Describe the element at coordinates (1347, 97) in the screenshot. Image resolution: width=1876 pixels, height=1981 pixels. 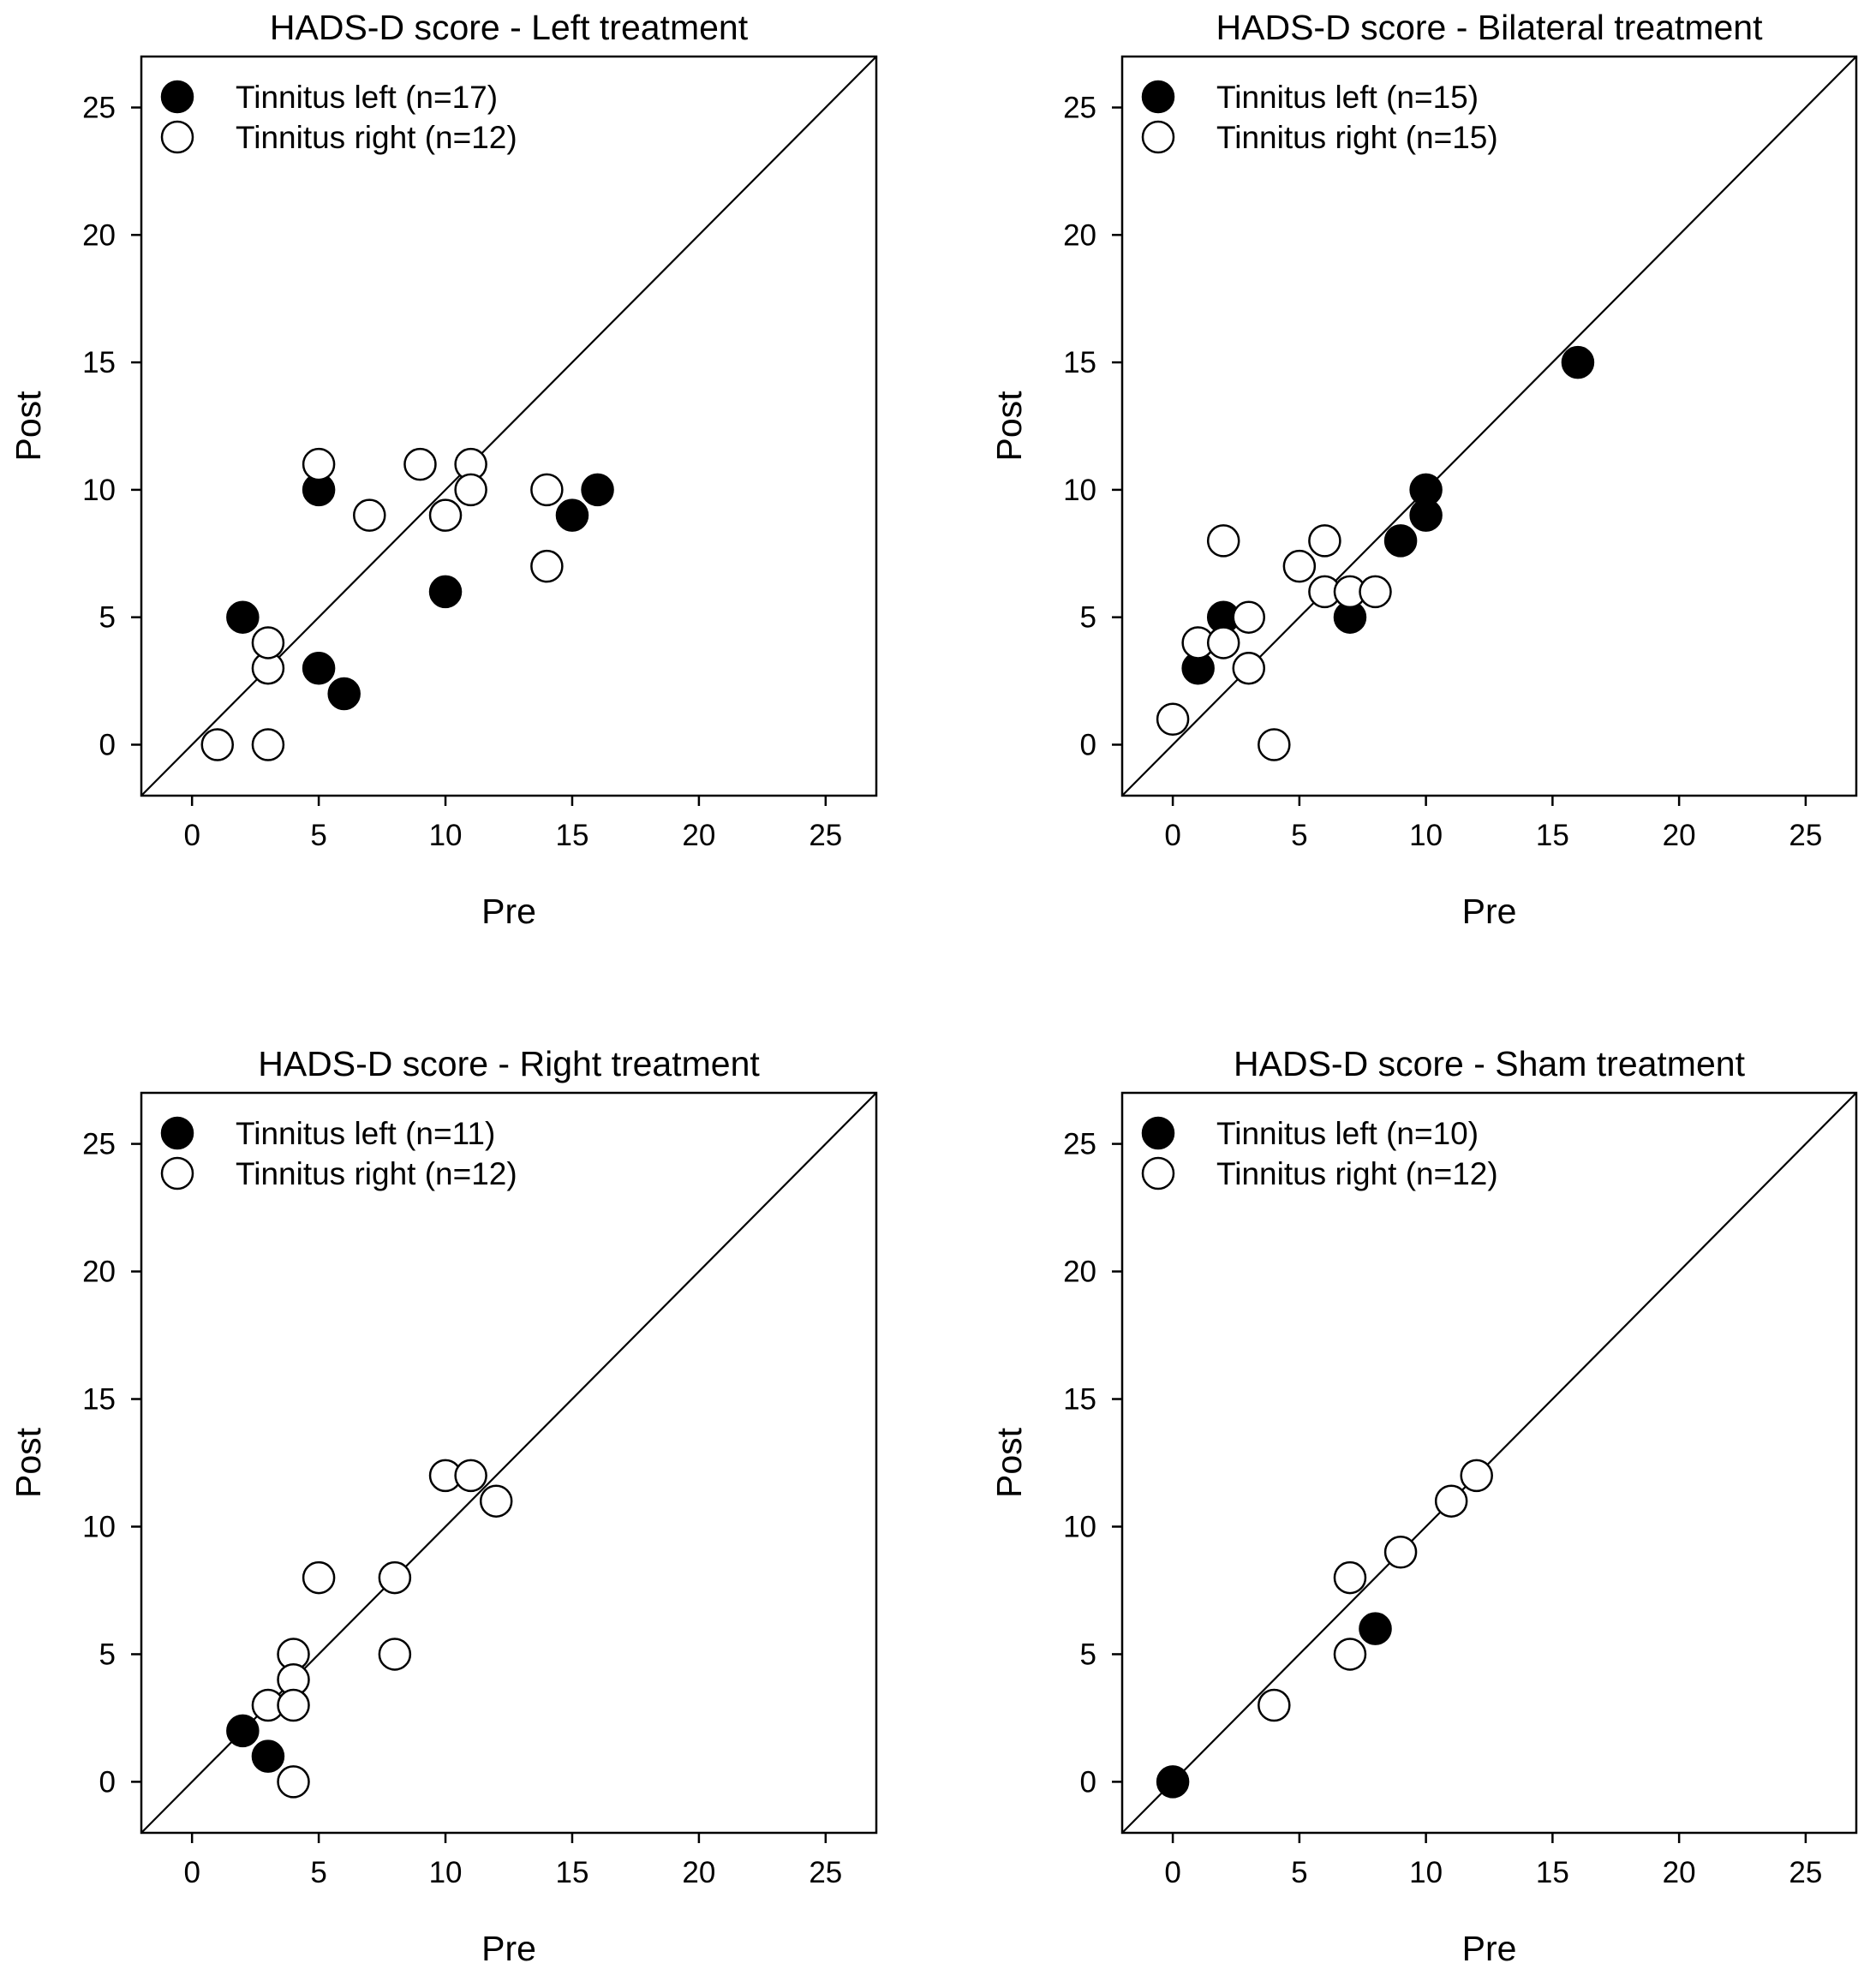
I see `legend-label: Tinnitus left (n=15)` at that location.